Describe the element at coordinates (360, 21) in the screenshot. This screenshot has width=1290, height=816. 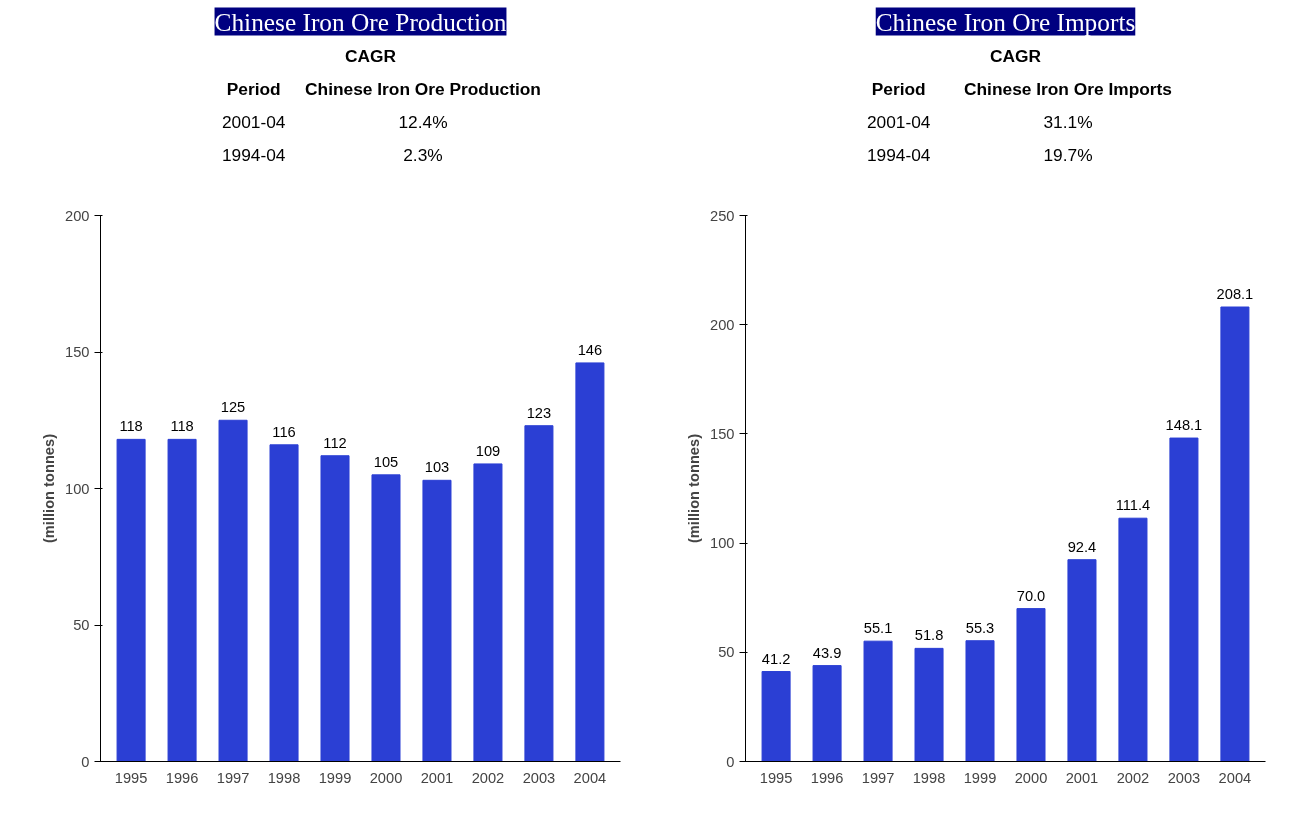
I see `chart-title: Chinese Iron Ore Production` at that location.